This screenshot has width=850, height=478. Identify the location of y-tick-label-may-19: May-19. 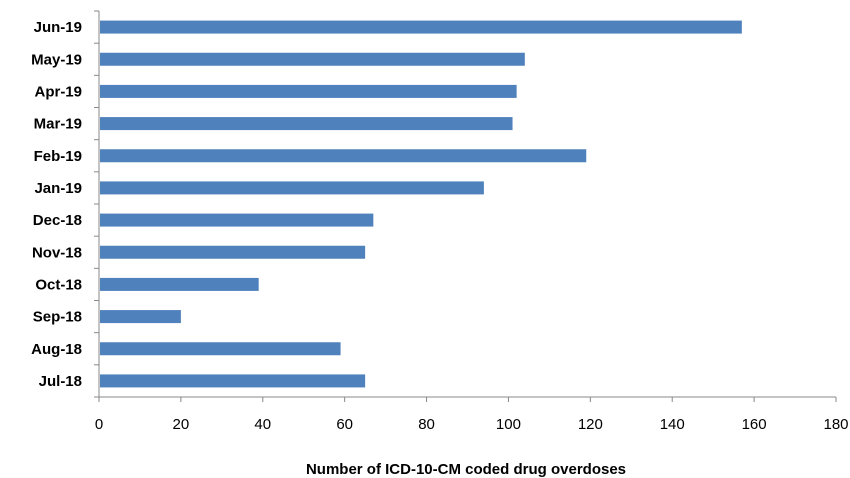
(56, 59).